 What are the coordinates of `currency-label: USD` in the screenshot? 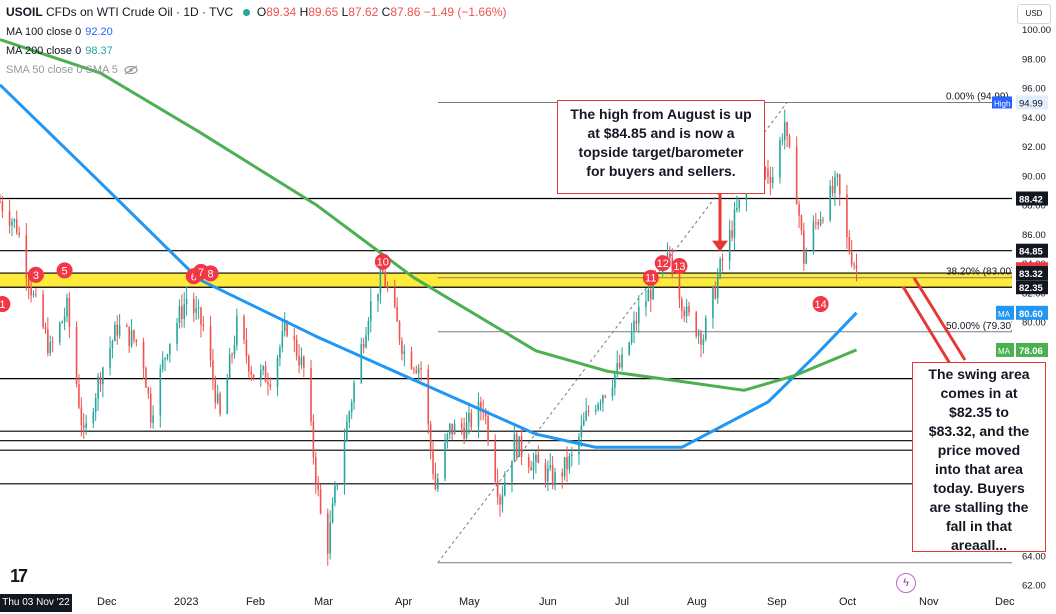 It's located at (1034, 13).